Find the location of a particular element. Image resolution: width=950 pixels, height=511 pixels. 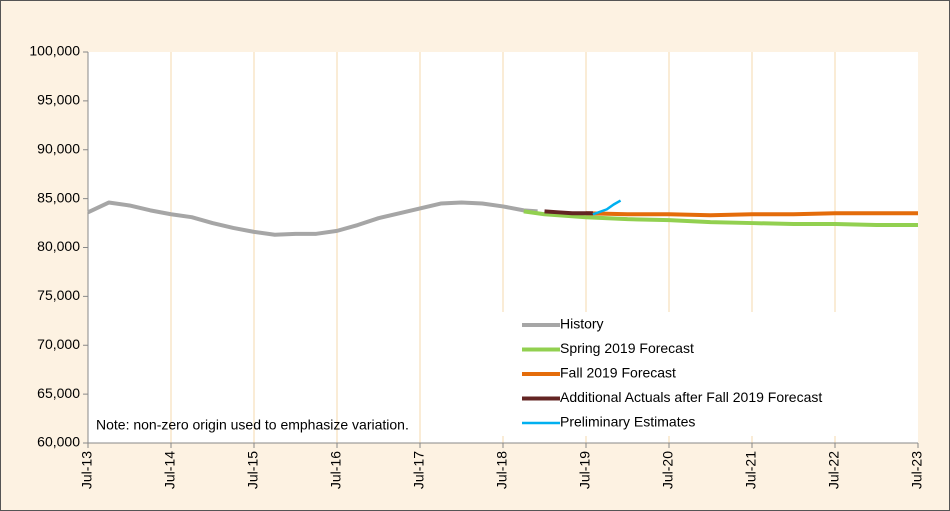

x-tick-label: Jul-16 is located at coordinates (336, 470).